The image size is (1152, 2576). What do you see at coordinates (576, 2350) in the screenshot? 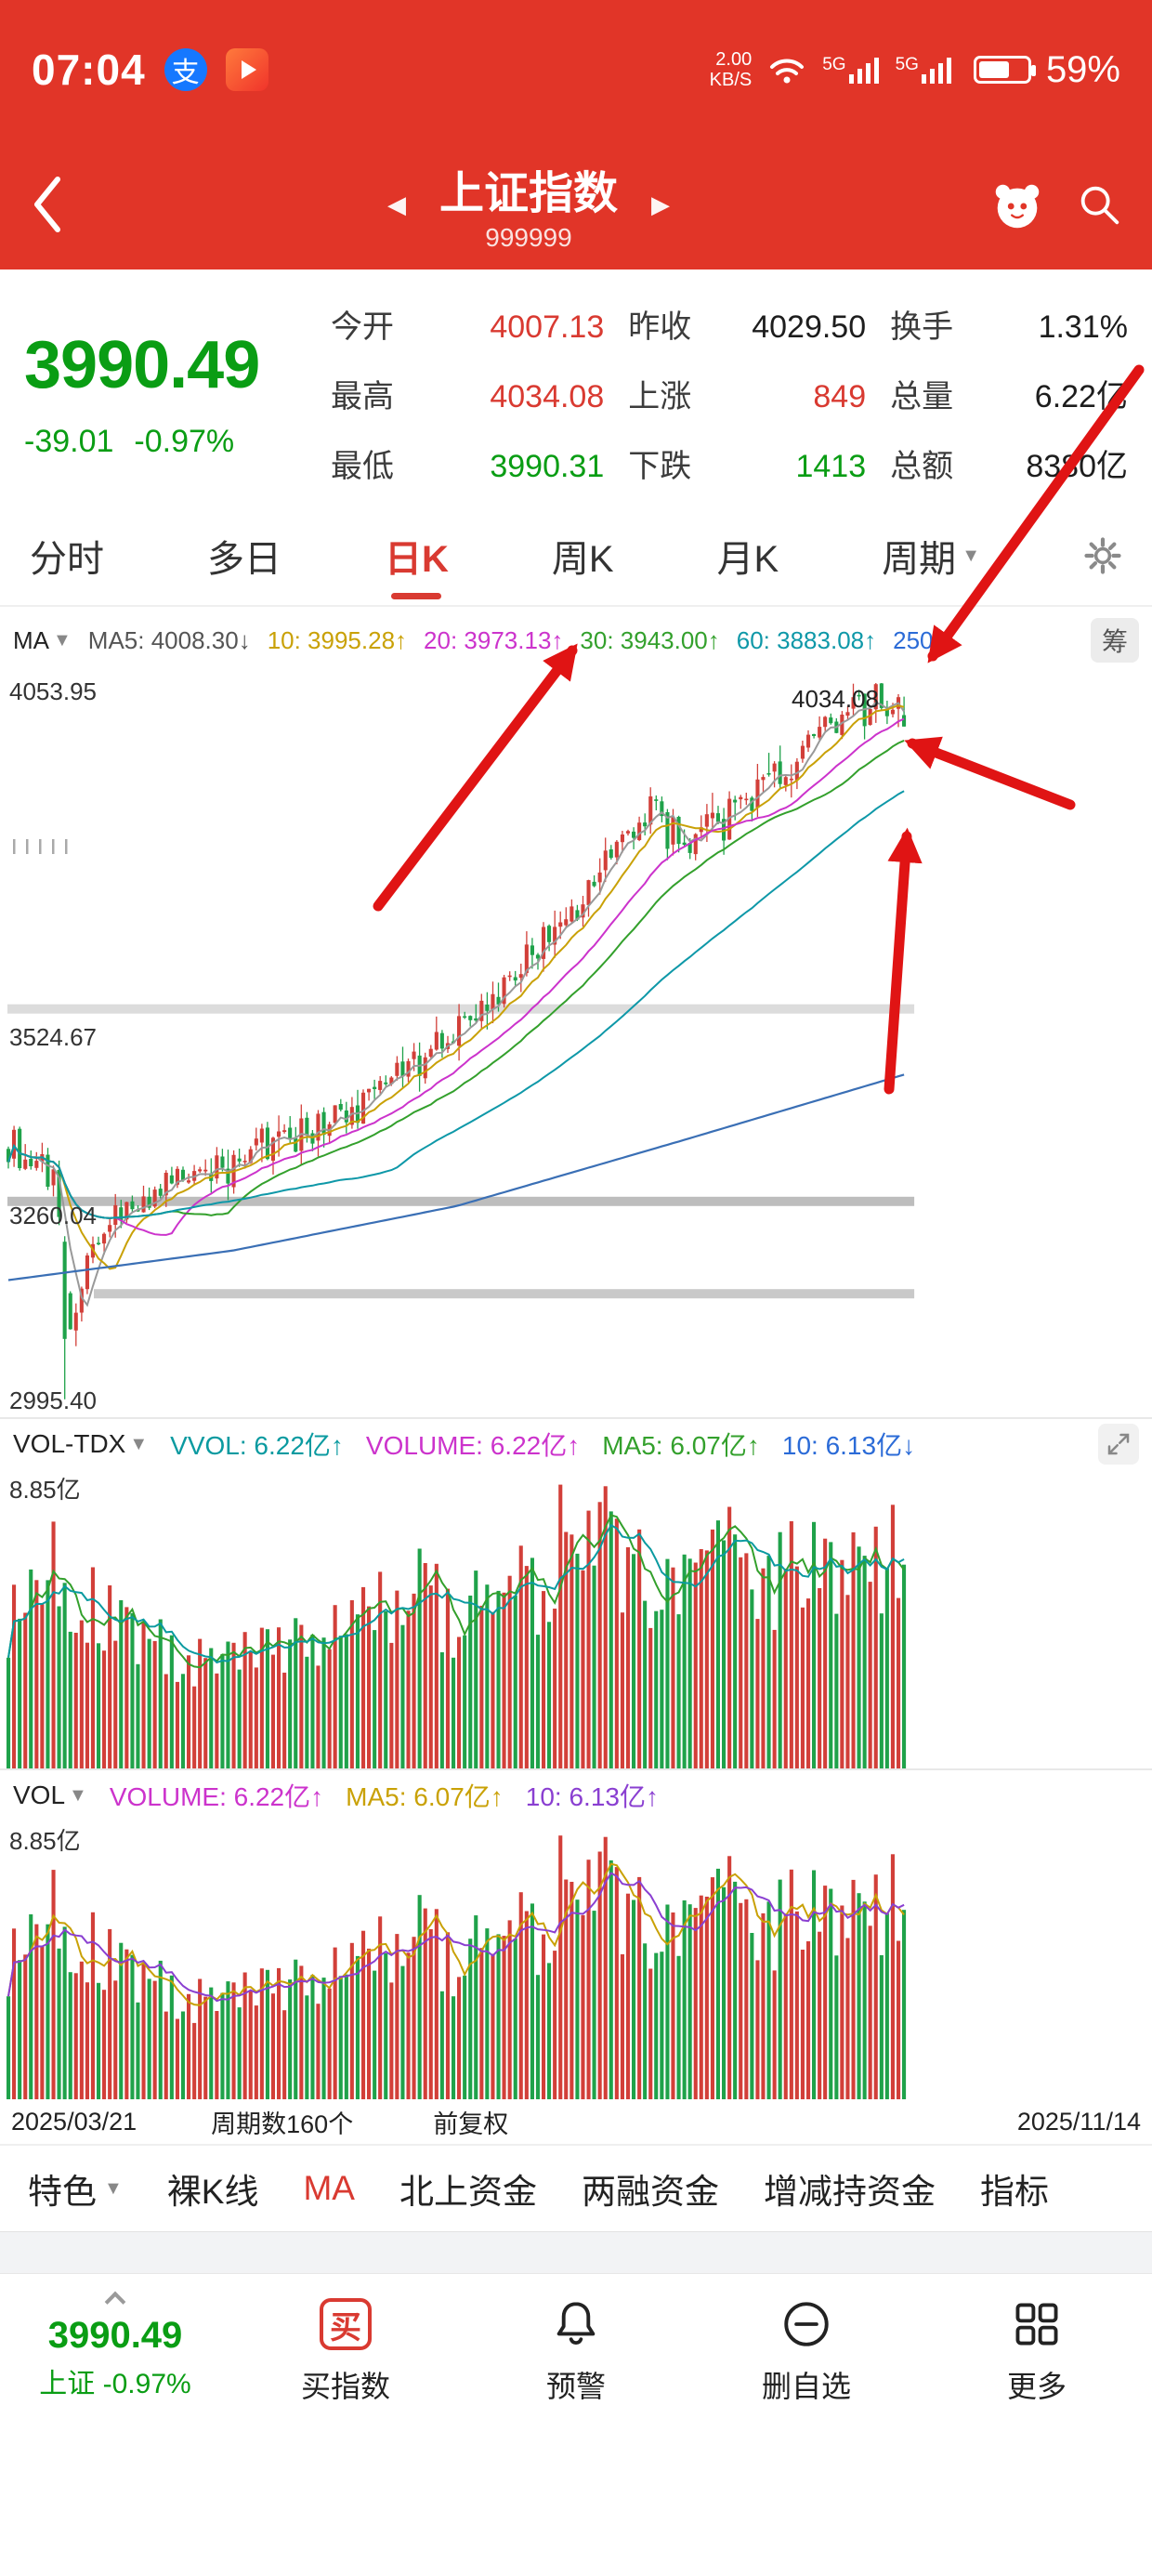
I see `alert-button: 预警` at bounding box center [576, 2350].